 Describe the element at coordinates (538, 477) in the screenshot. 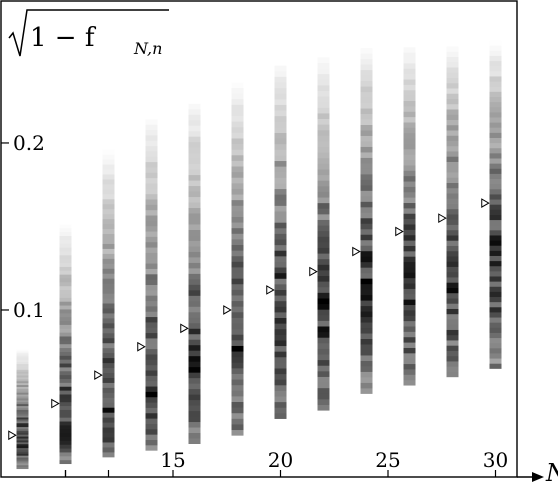

I see `x-axis-arrowhead` at that location.